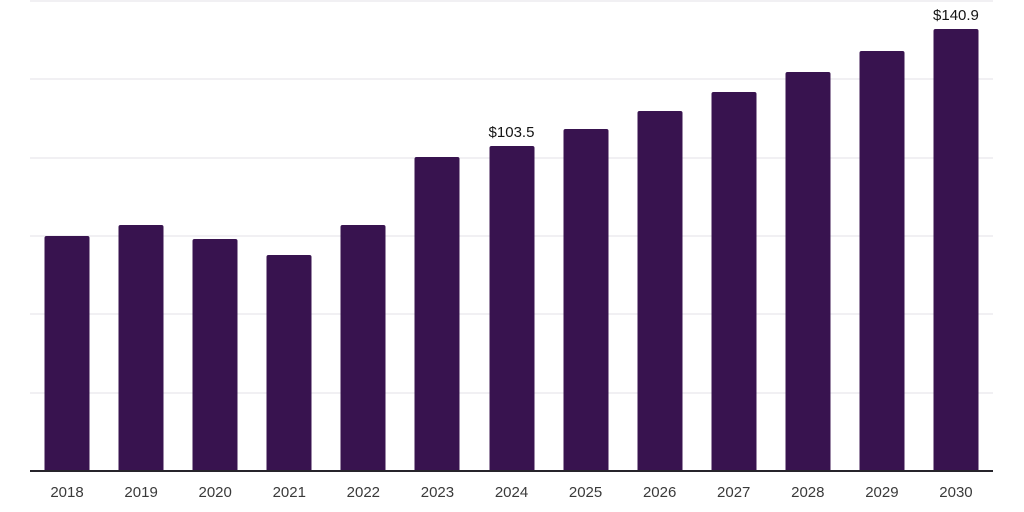 This screenshot has height=512, width=1024. I want to click on bar-2025, so click(586, 299).